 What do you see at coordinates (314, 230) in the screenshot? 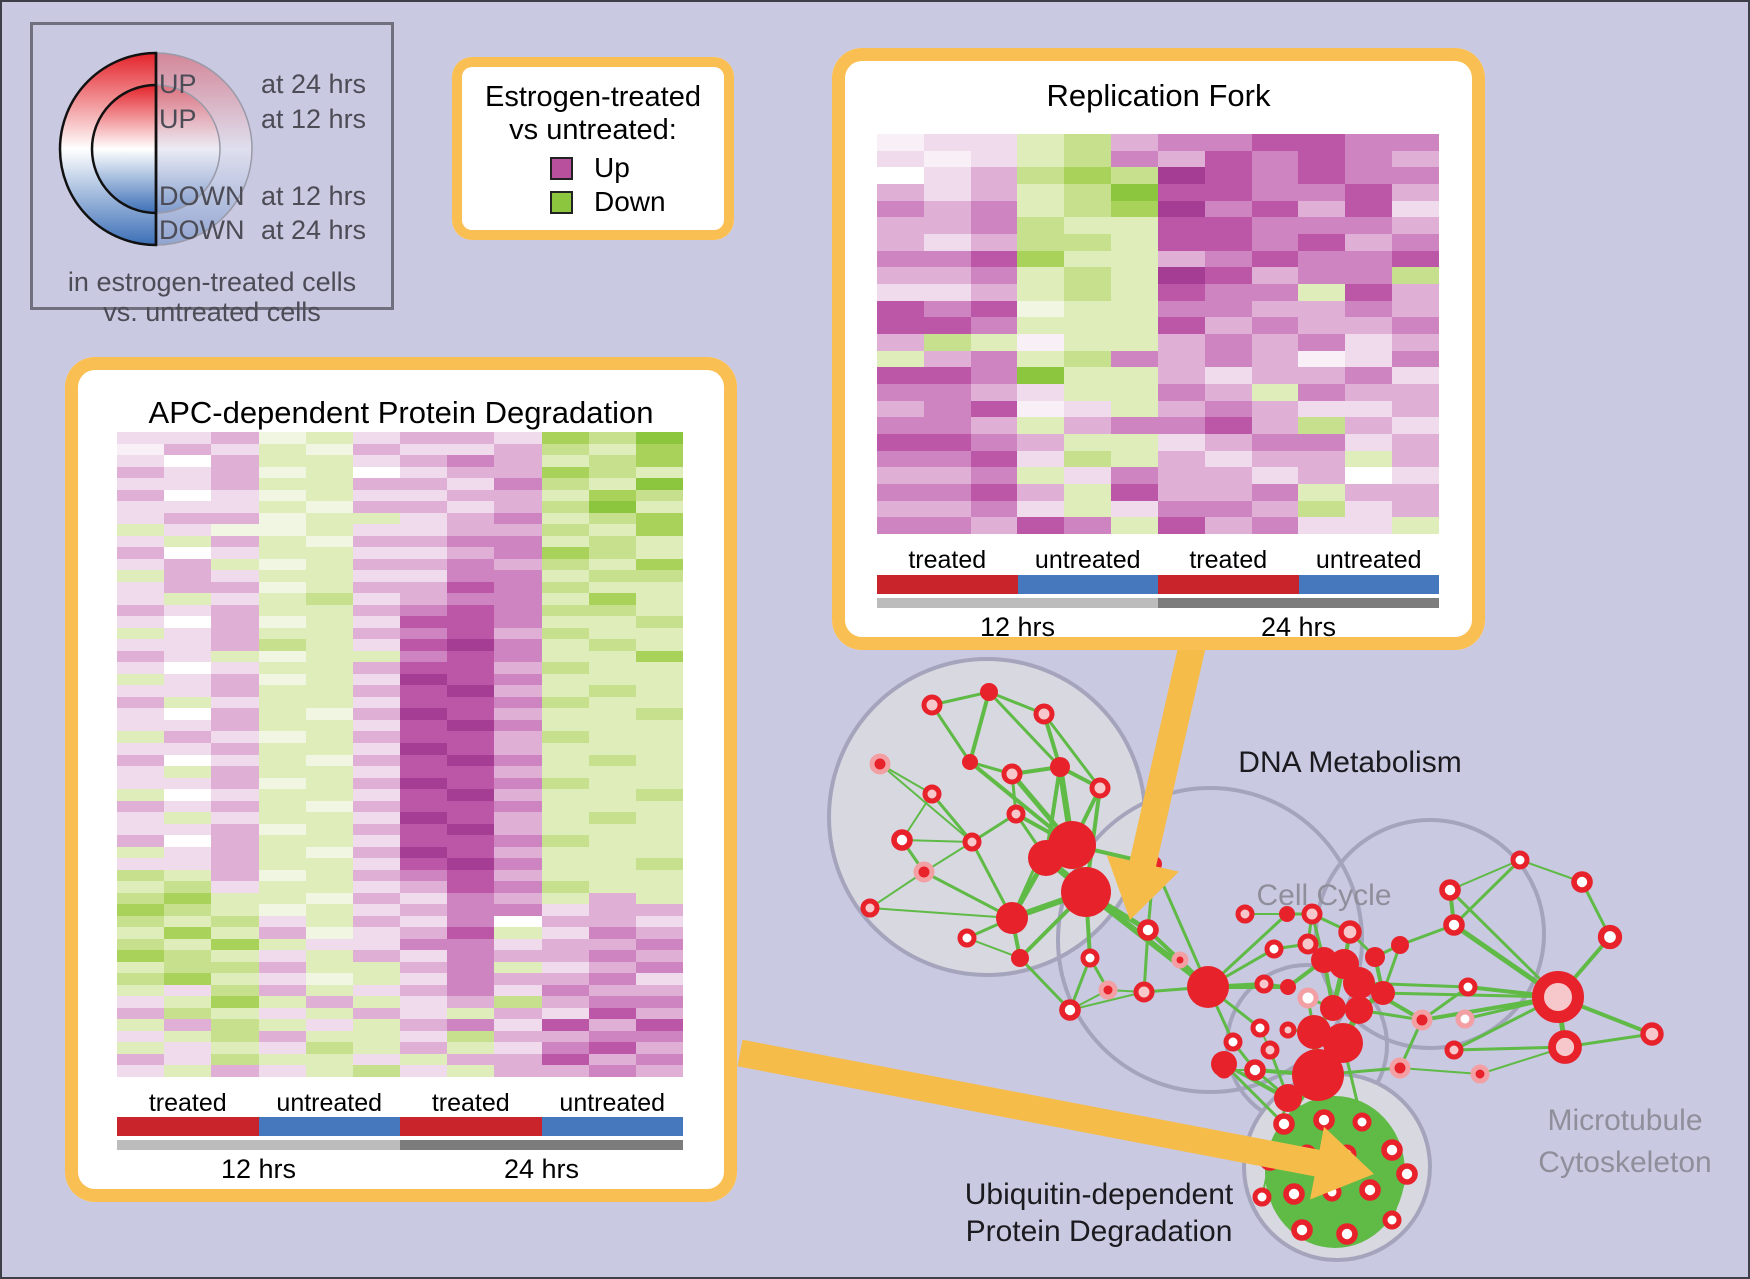
I see `at-24b-label: at 24 hrs` at bounding box center [314, 230].